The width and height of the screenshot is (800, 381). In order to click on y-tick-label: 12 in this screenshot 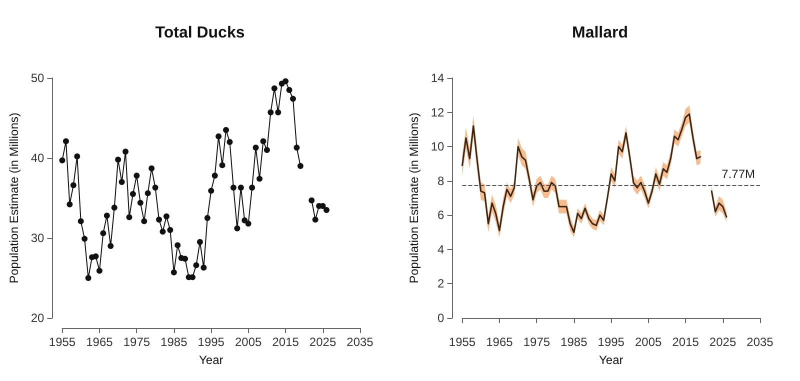, I will do `click(437, 112)`.